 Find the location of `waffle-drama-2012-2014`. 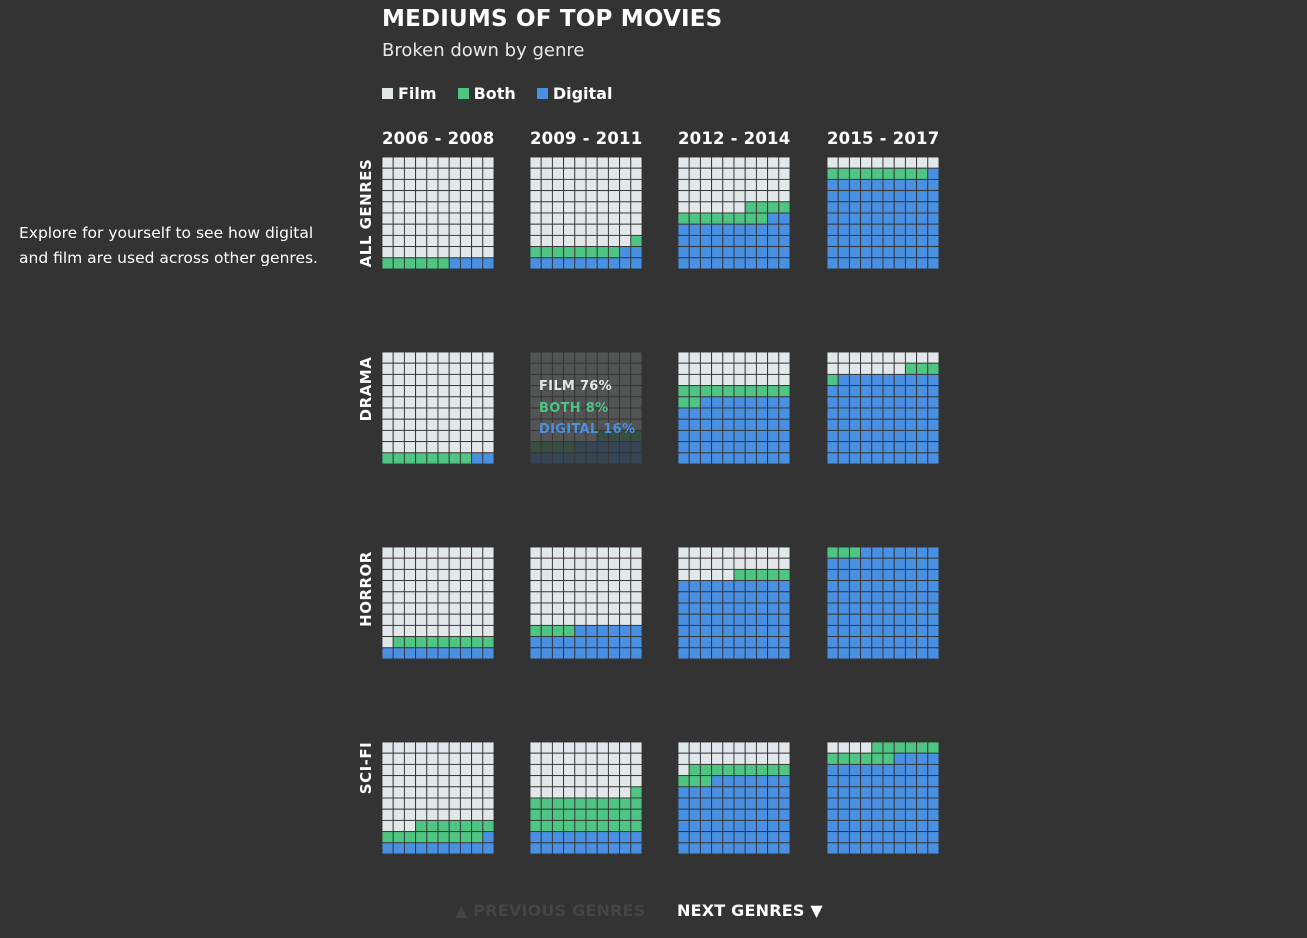

waffle-drama-2012-2014 is located at coordinates (734, 408).